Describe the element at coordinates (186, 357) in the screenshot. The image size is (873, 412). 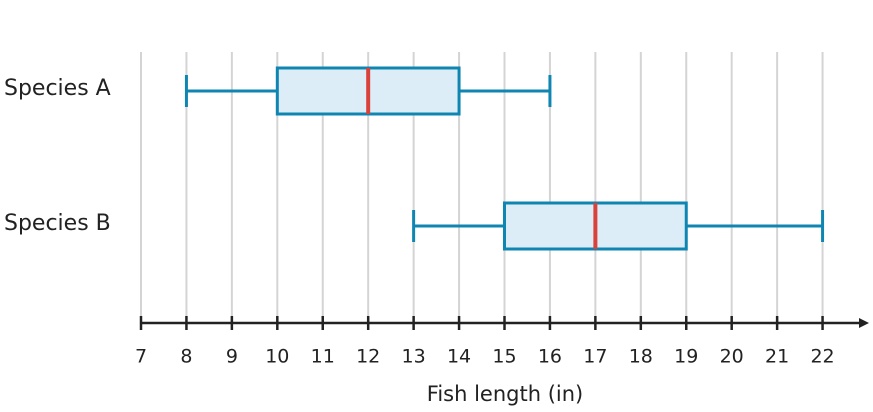
I see `x-tick-label: 8` at that location.